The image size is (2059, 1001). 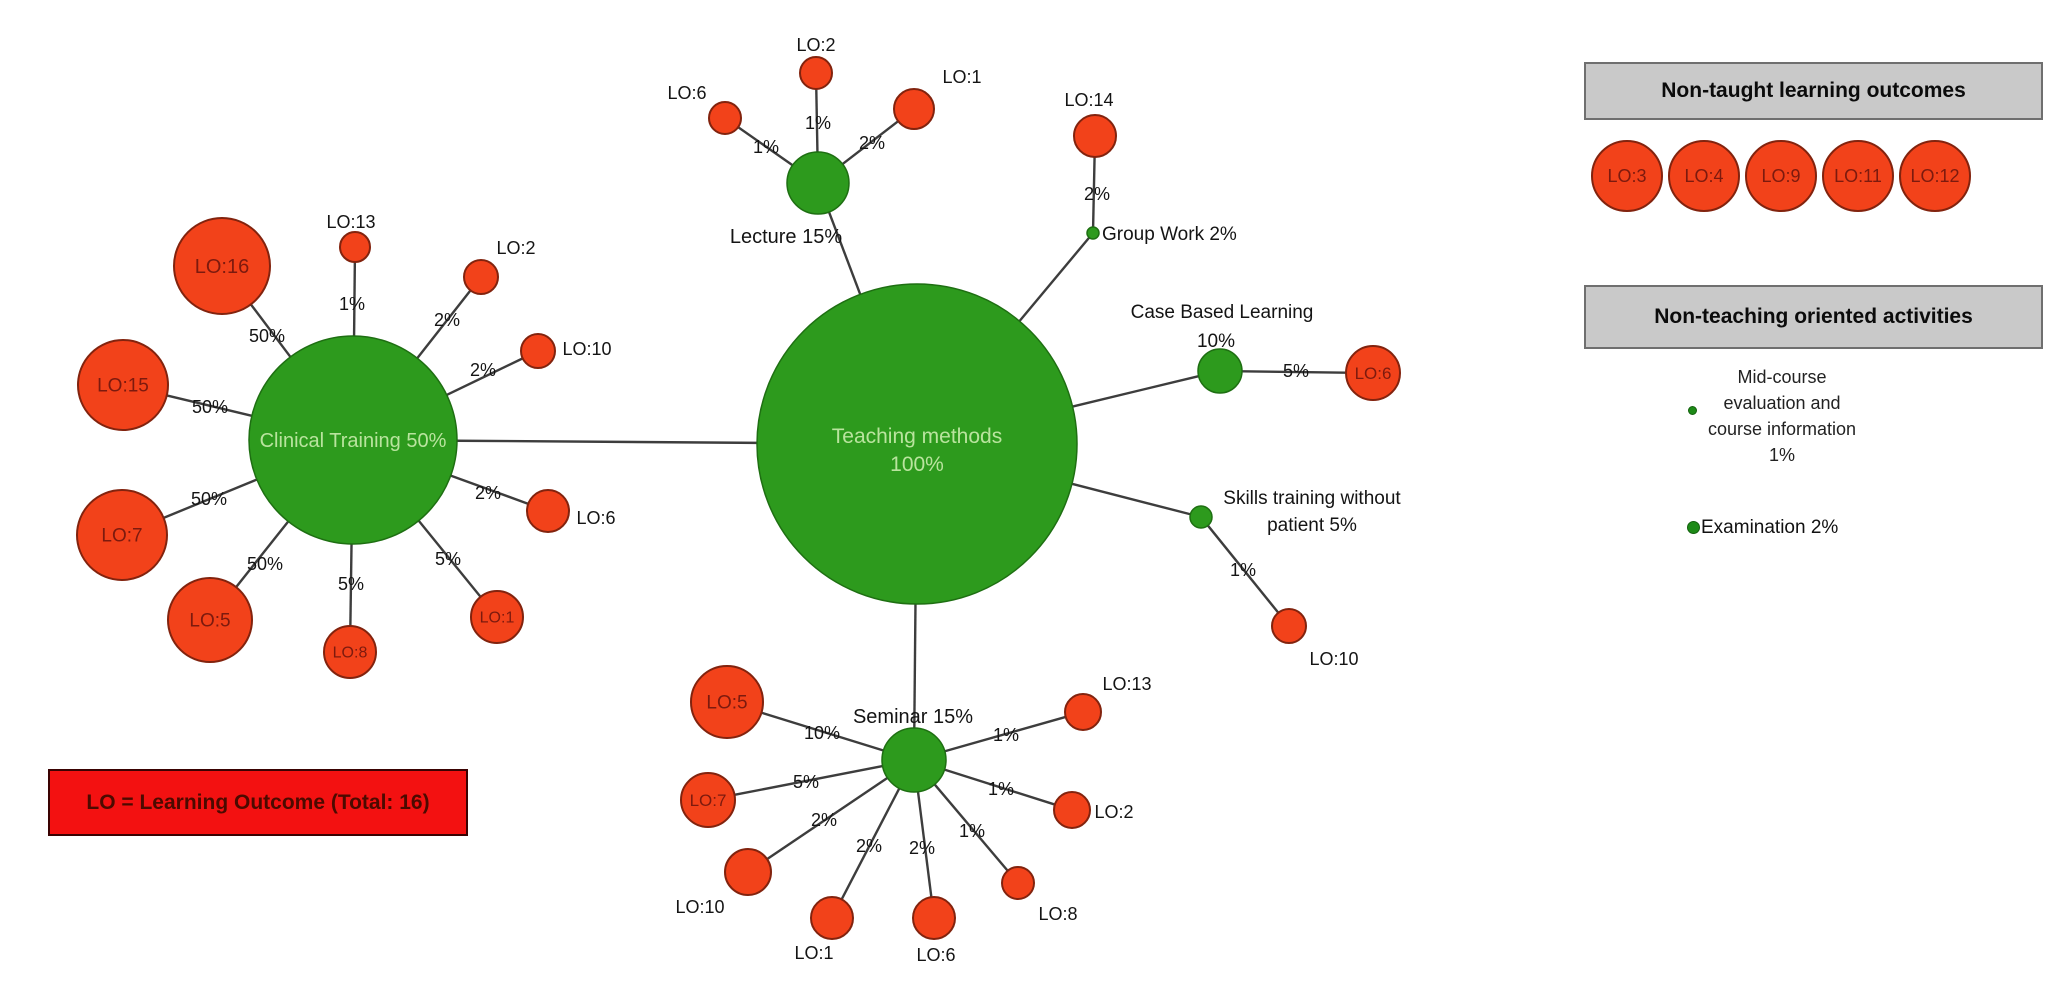 I want to click on mid-course-dot-icon, so click(x=1692, y=410).